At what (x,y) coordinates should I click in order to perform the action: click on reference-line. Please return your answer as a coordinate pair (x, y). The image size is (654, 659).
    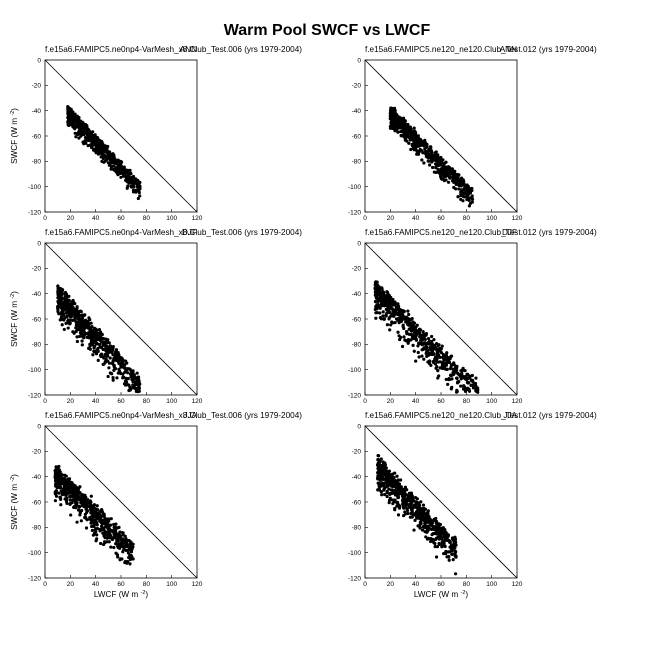
    Looking at the image, I should click on (121, 319).